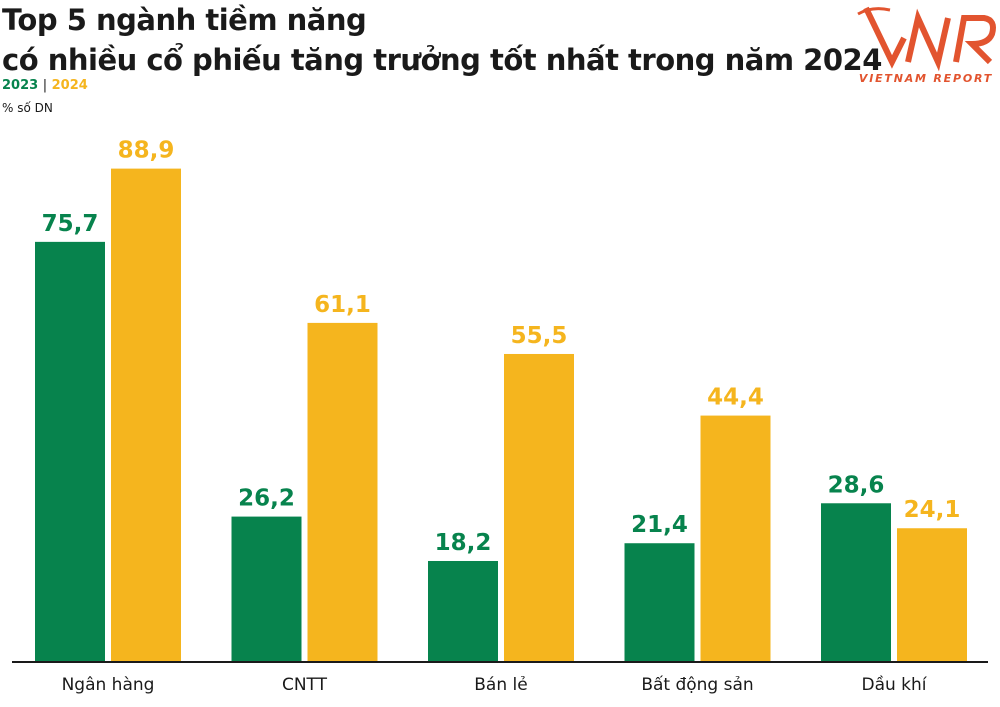  What do you see at coordinates (266, 499) in the screenshot?
I see `value-label-2023-1: 26,2` at bounding box center [266, 499].